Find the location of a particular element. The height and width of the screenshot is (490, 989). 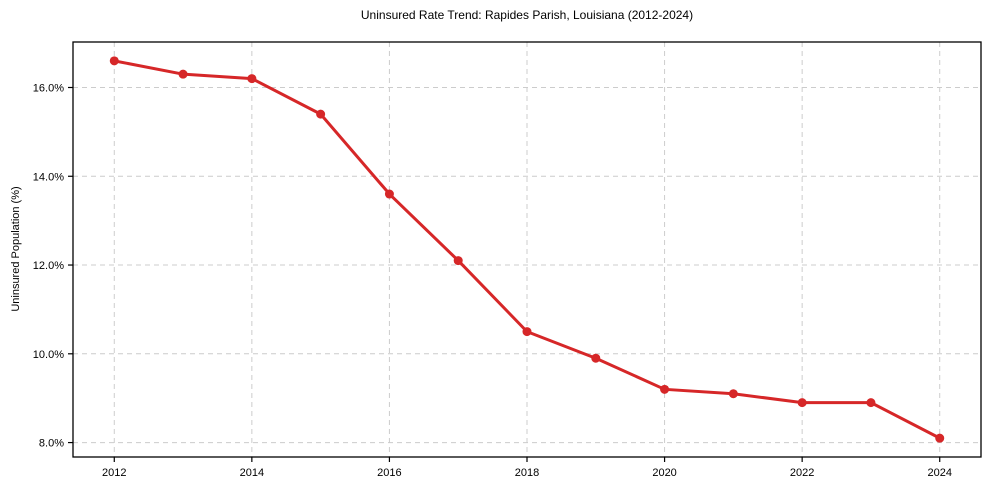

x-tick-label: 2012 is located at coordinates (114, 473).